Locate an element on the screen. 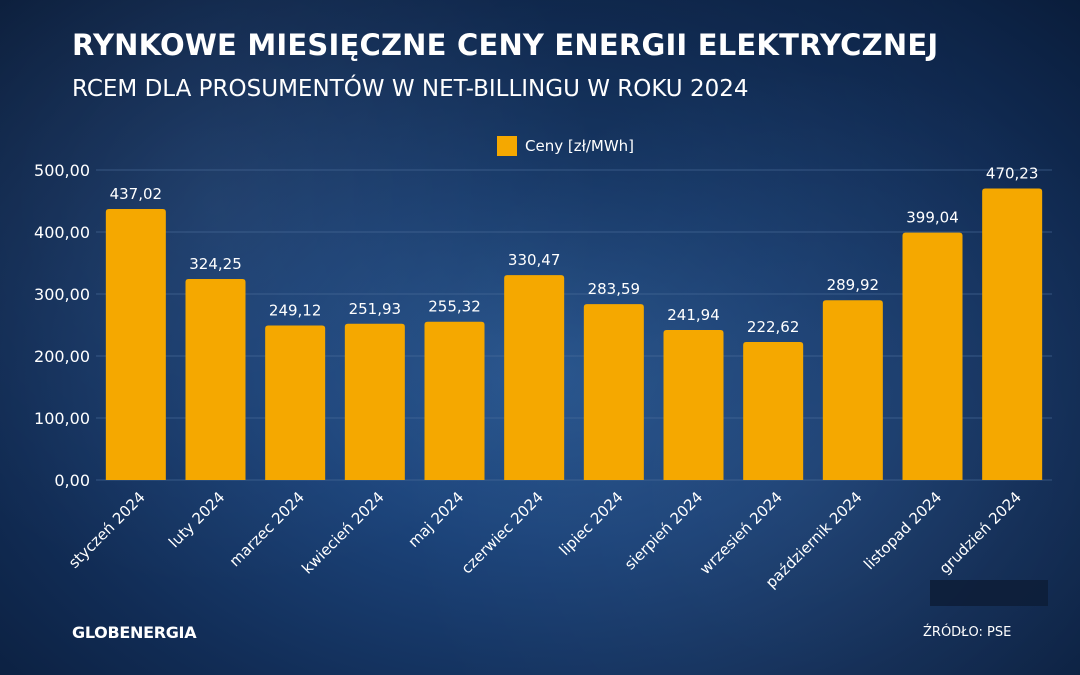  y-tick-label: 0,00 is located at coordinates (72, 480).